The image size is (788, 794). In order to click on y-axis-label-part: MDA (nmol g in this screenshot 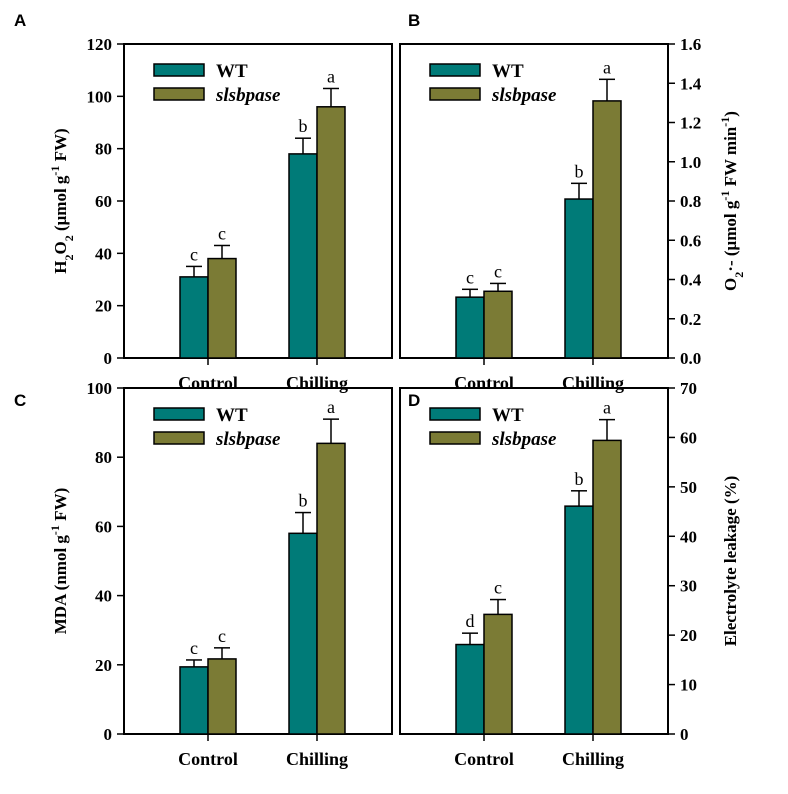, I will do `click(60, 585)`.